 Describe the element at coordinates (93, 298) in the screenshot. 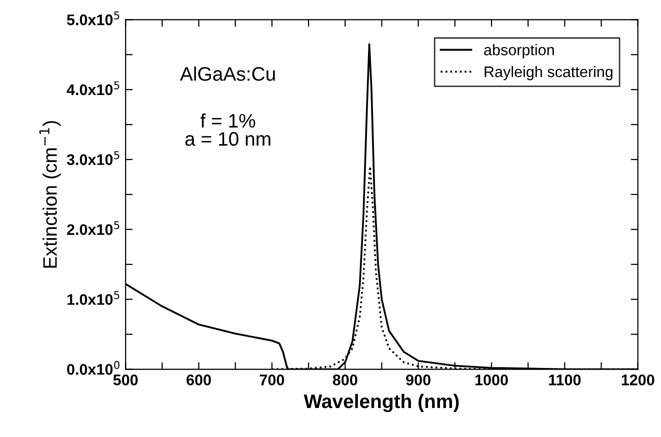

I see `y-tick-label: 1.0x10$^{5}$` at that location.